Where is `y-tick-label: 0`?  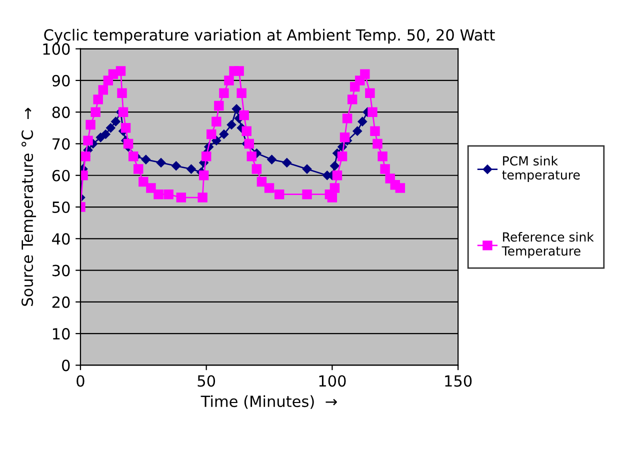
y-tick-label: 0 is located at coordinates (66, 366).